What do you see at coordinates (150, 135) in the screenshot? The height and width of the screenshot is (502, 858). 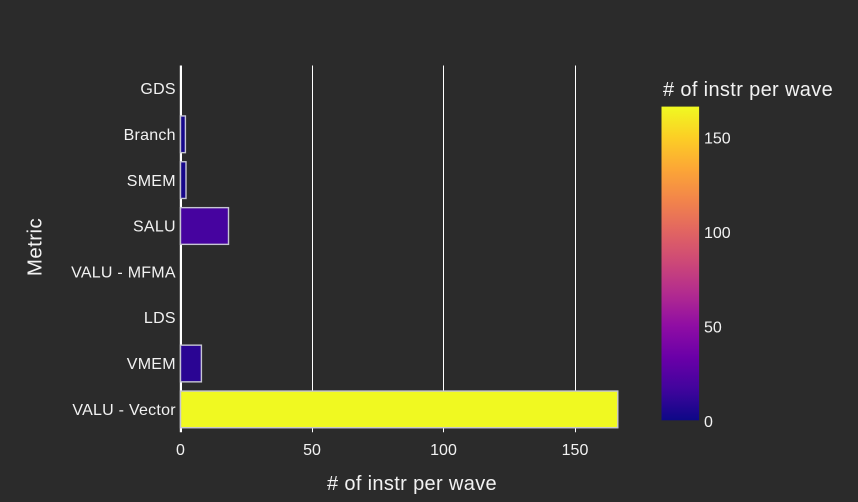 I see `svg-text: Branch` at bounding box center [150, 135].